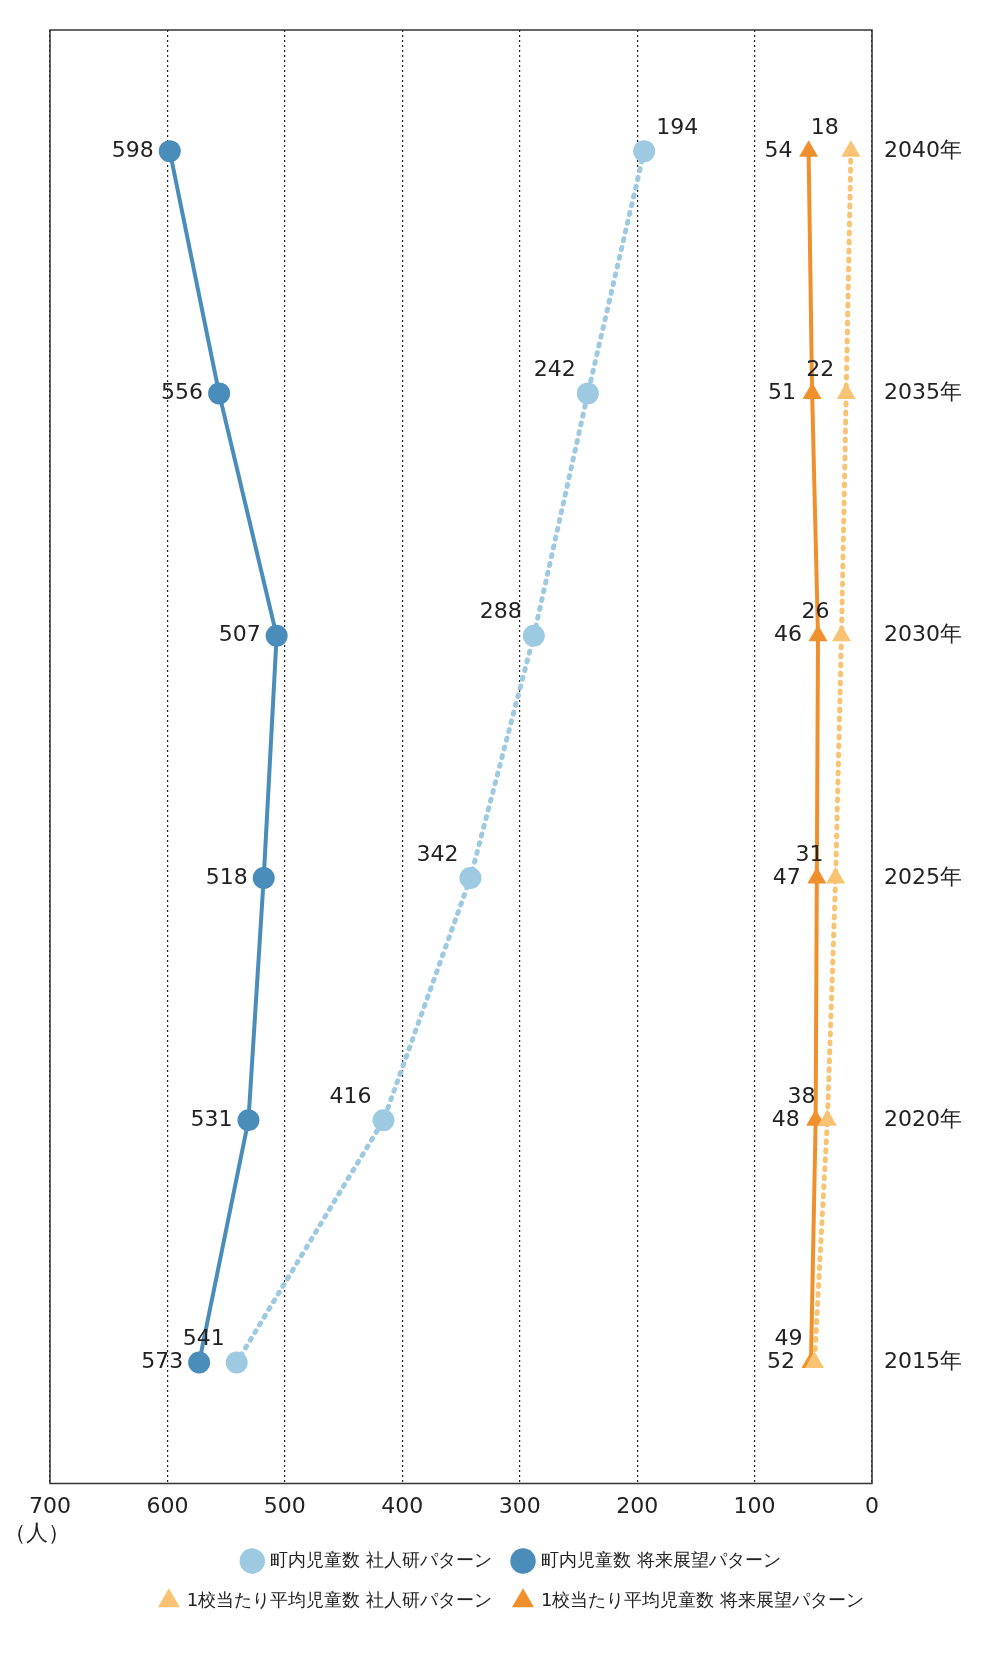 This screenshot has width=994, height=1660. Describe the element at coordinates (923, 1118) in the screenshot. I see `y-tick-label: 2020年` at that location.